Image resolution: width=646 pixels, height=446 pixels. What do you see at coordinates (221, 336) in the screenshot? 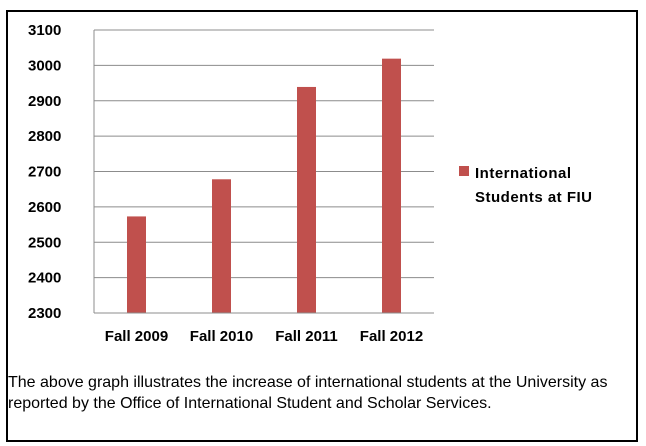
I see `x-tick-label: Fall 2010` at bounding box center [221, 336].